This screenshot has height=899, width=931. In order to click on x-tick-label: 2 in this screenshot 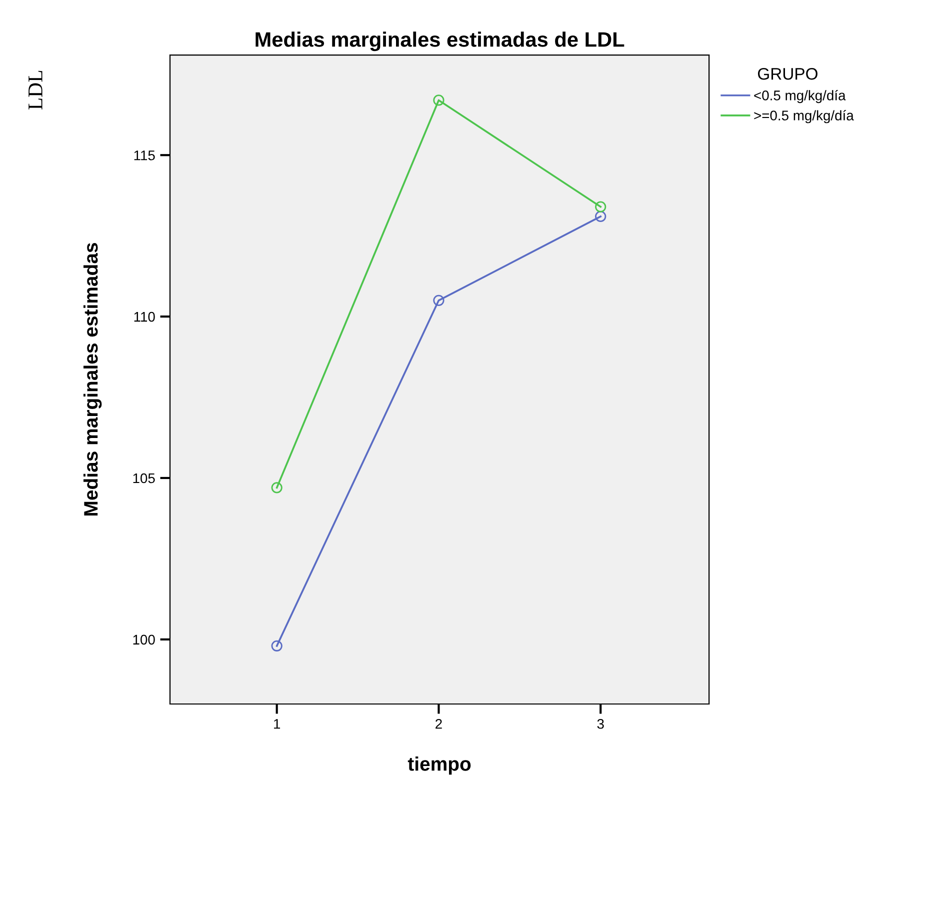, I will do `click(439, 723)`.